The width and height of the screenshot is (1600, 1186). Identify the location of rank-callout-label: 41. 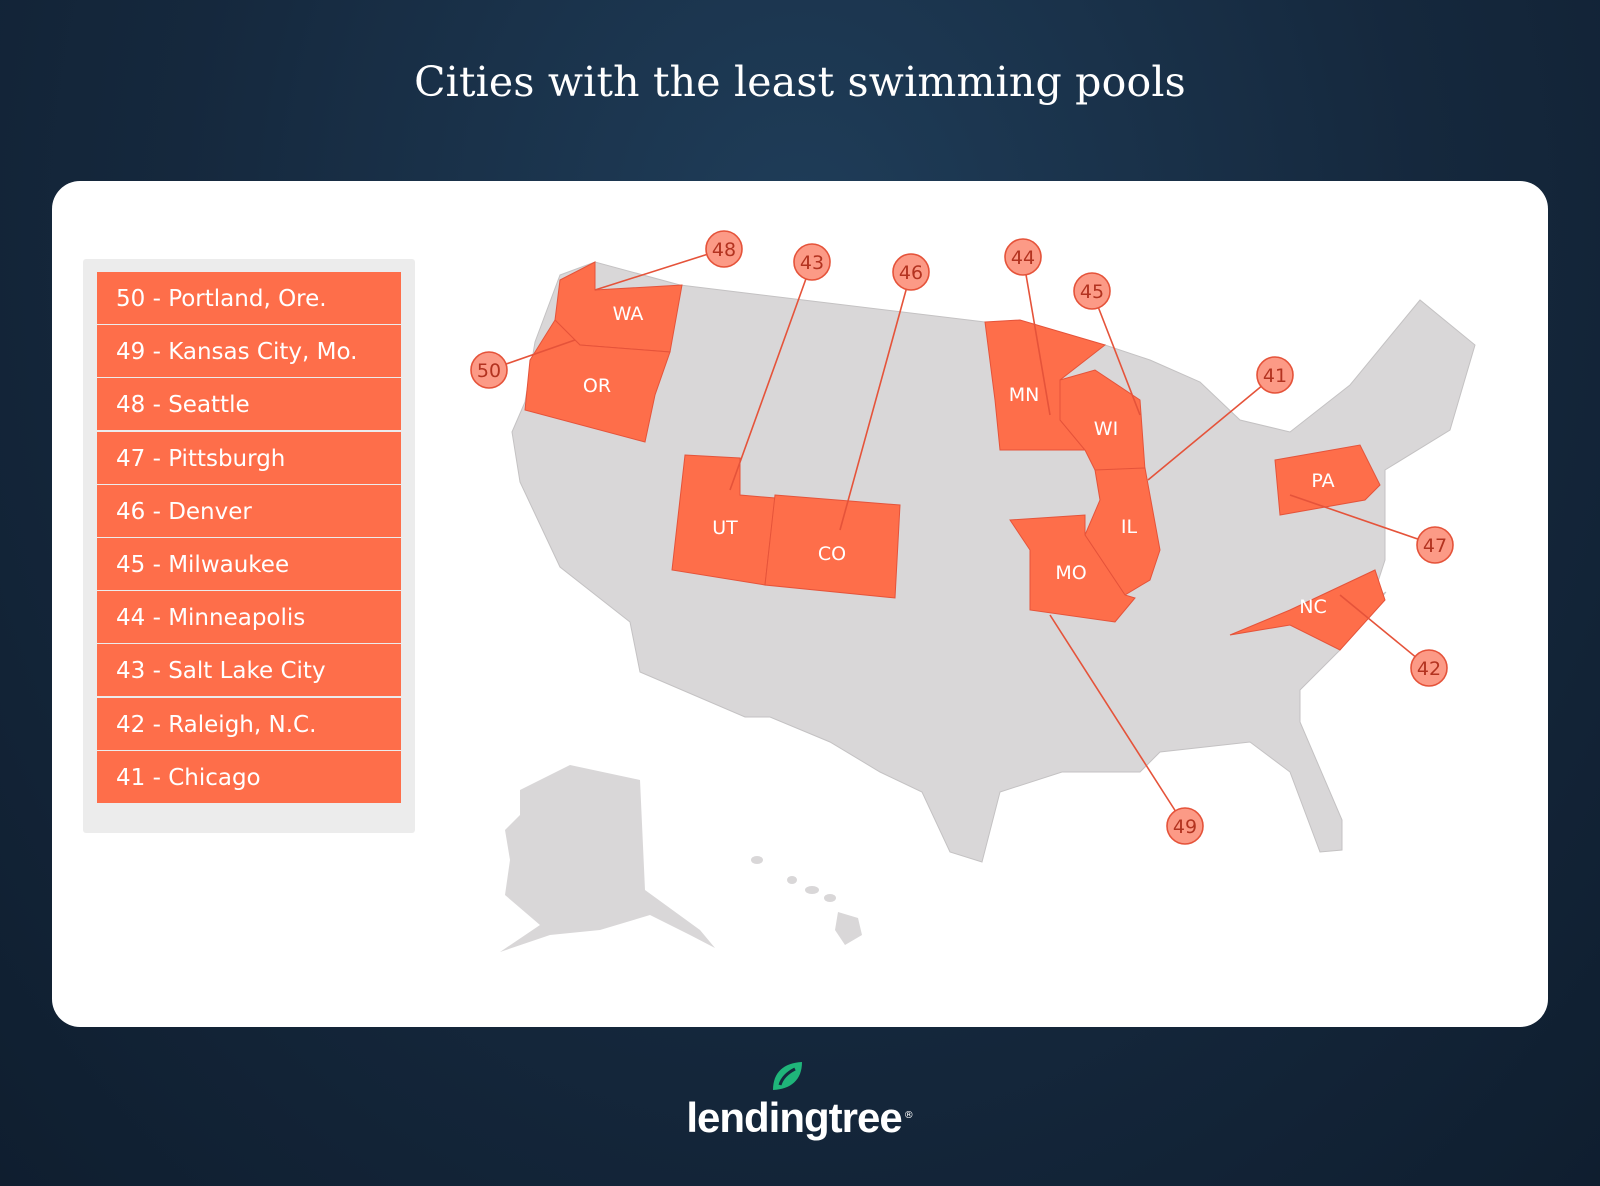
(1275, 376).